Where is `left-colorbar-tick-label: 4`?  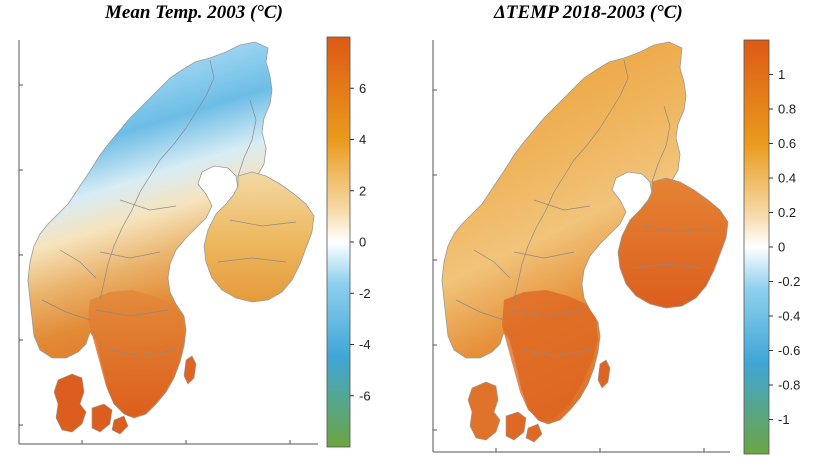
left-colorbar-tick-label: 4 is located at coordinates (362, 139).